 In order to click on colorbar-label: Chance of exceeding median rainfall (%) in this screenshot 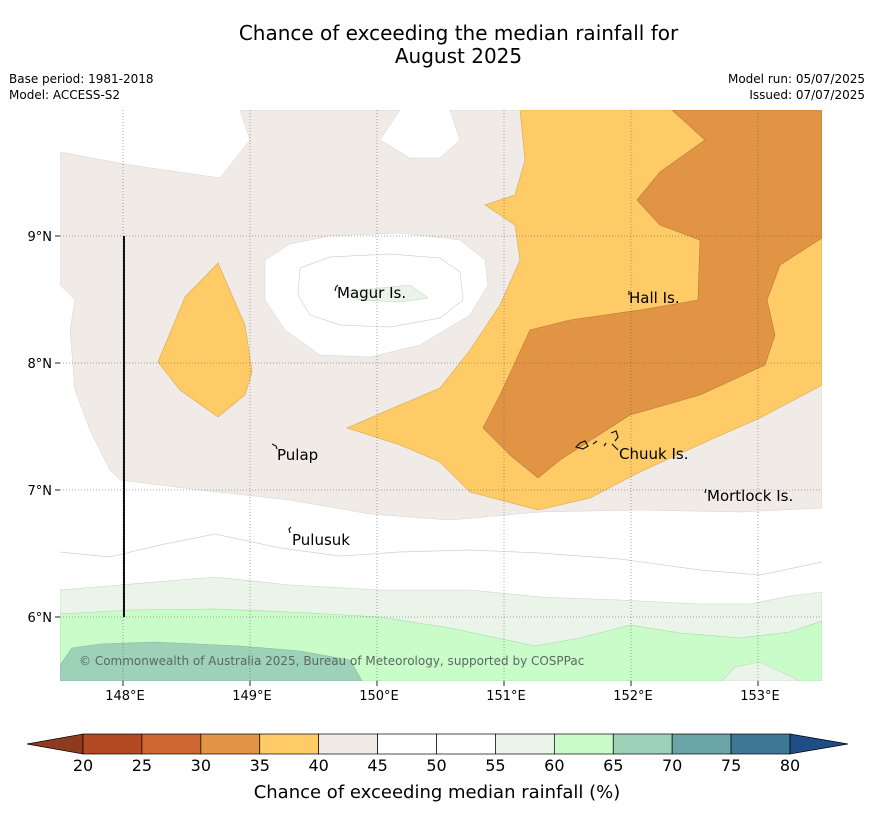, I will do `click(437, 792)`.